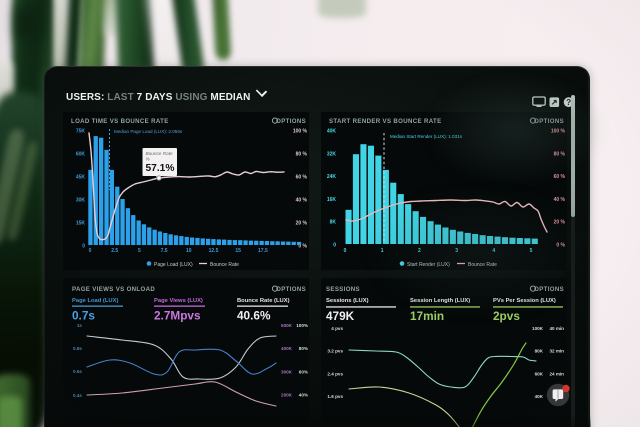 The height and width of the screenshot is (427, 640). Describe the element at coordinates (77, 395) in the screenshot. I see `svg-text: 0.4s` at that location.